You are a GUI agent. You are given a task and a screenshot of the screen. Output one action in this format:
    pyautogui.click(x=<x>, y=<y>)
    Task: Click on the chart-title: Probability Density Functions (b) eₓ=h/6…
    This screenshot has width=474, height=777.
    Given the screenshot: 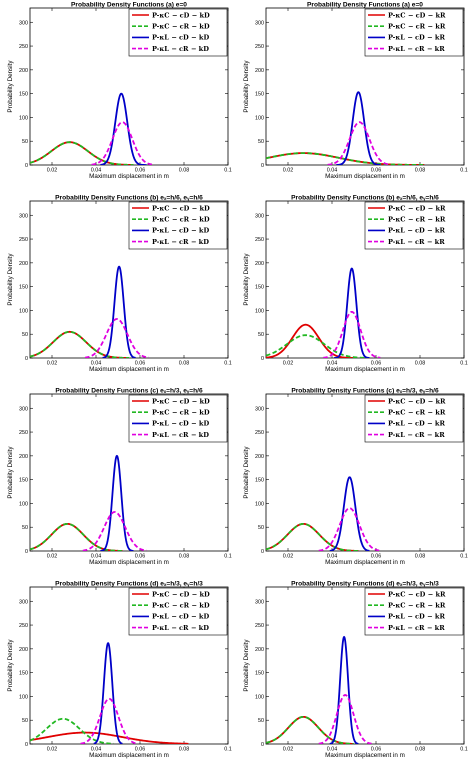 What is the action you would take?
    pyautogui.click(x=129, y=198)
    